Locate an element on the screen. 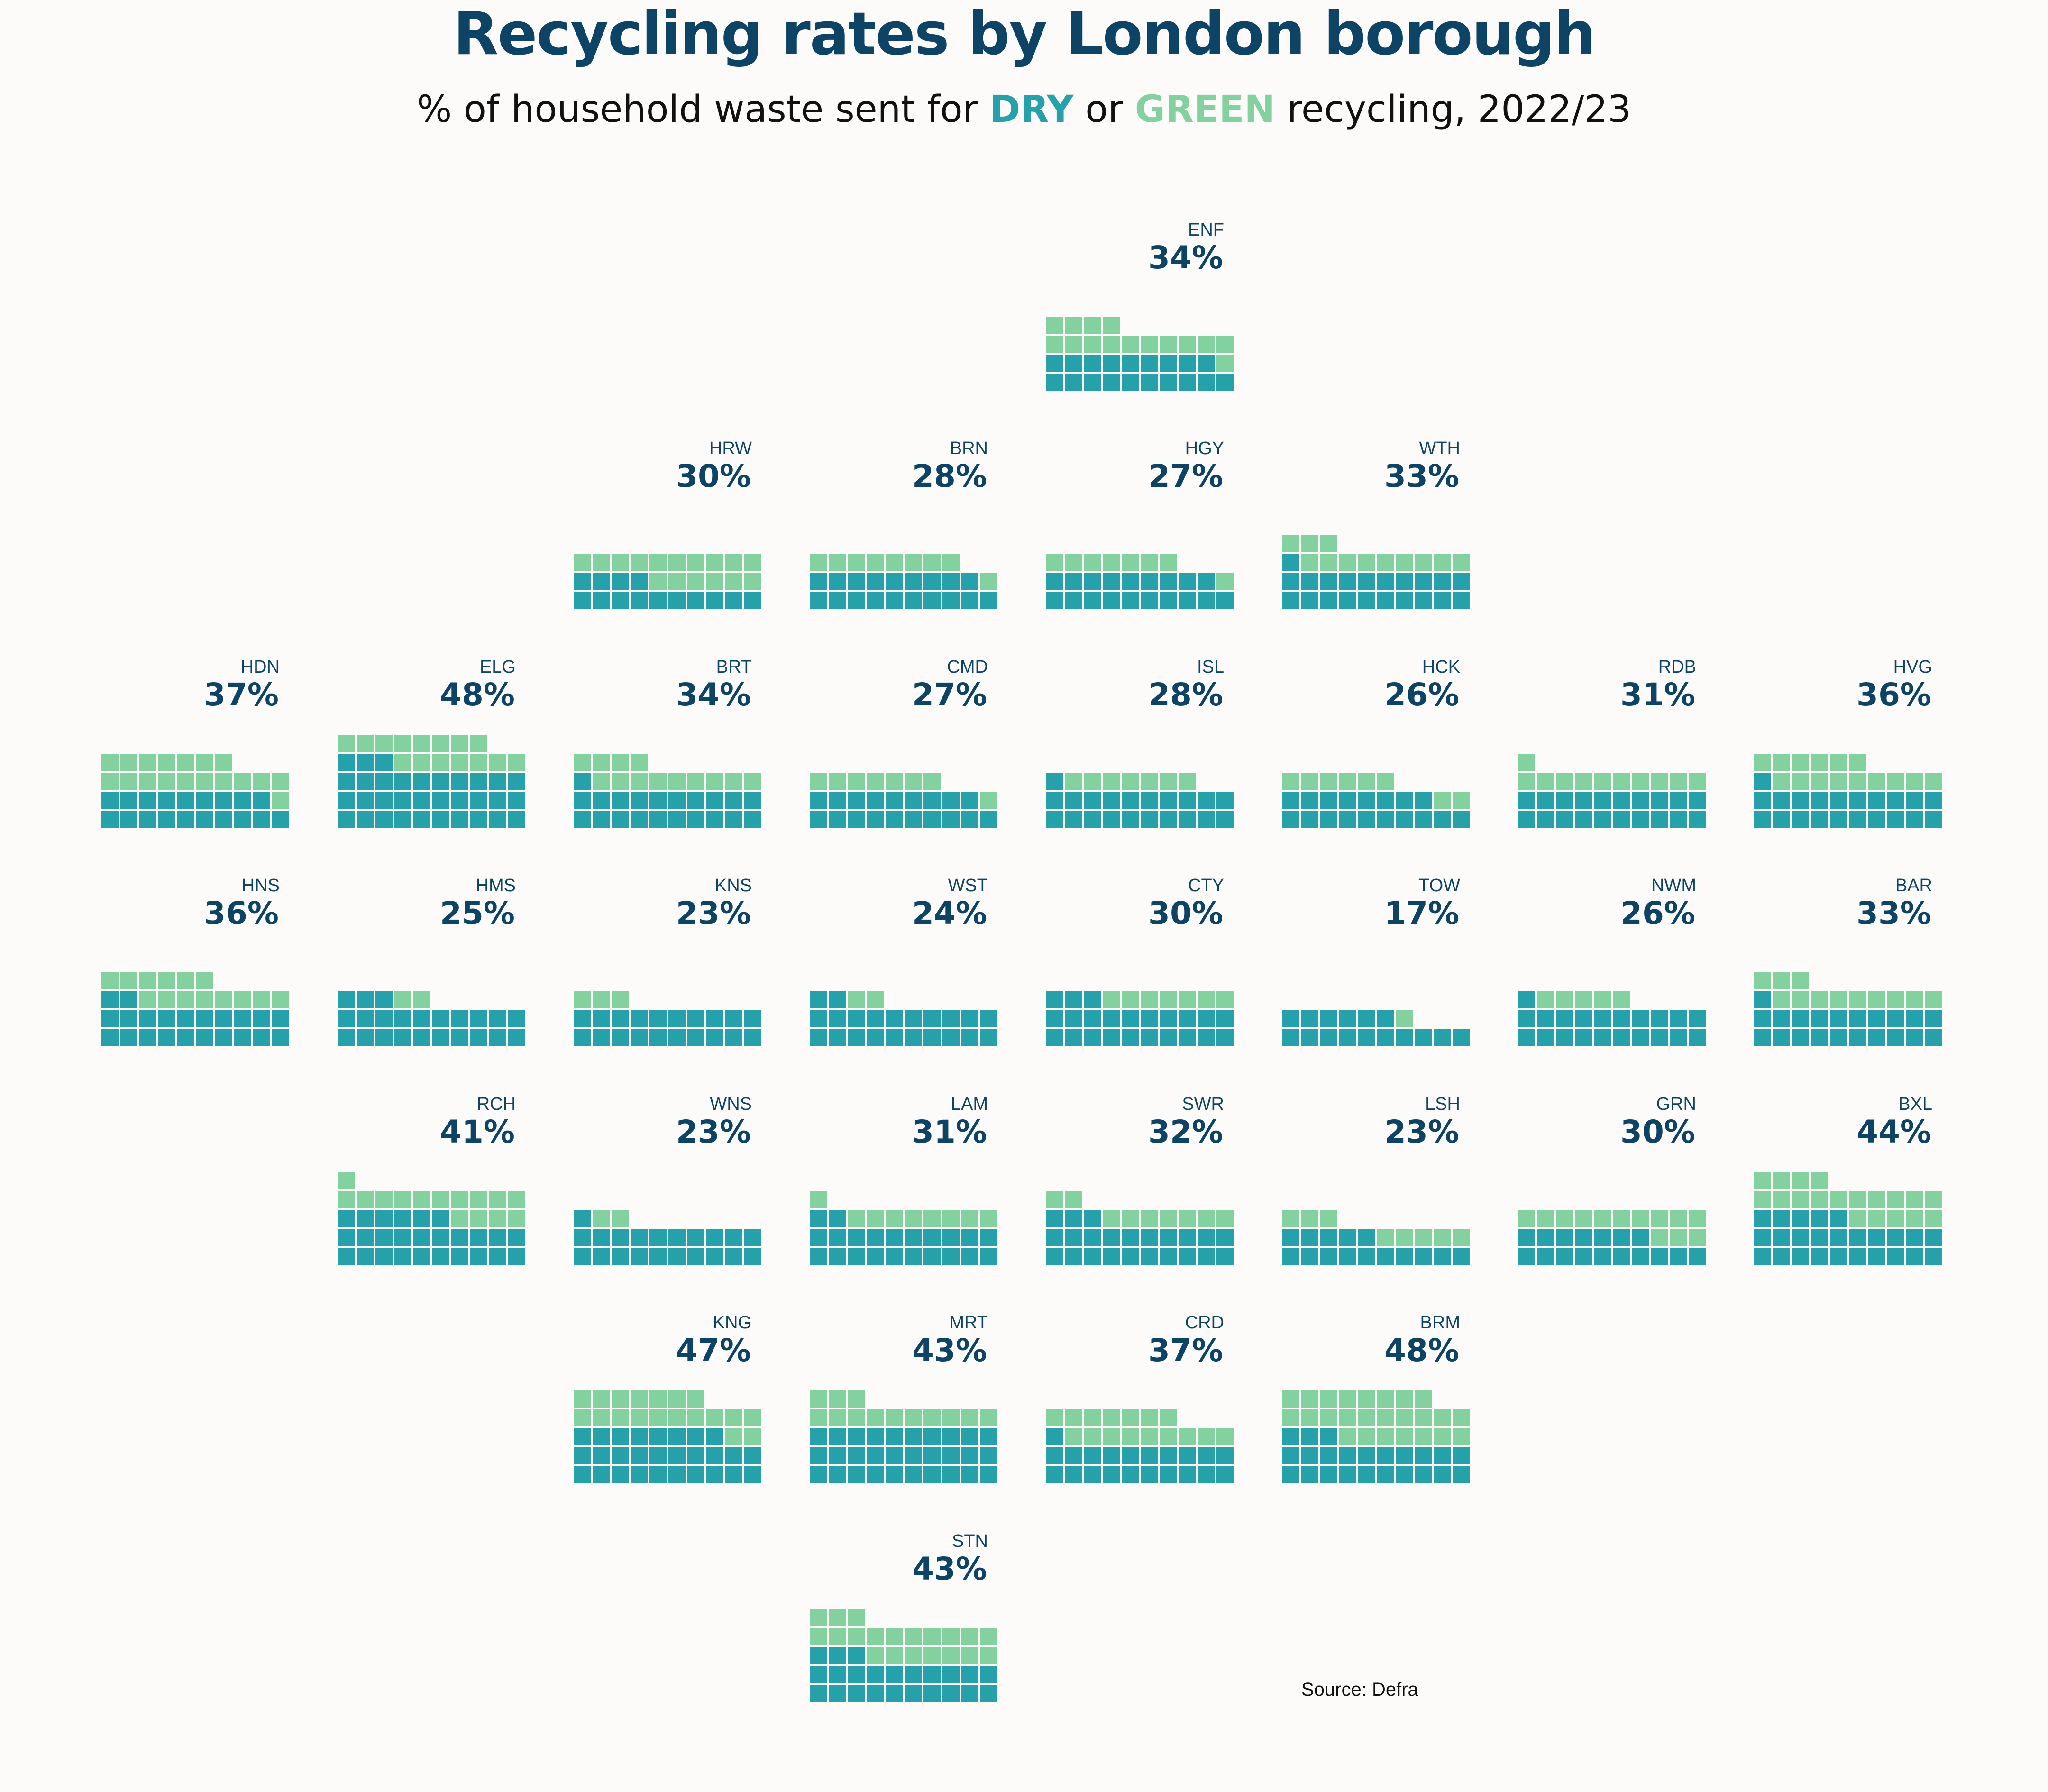  borough-code-label: BRT is located at coordinates (734, 667).